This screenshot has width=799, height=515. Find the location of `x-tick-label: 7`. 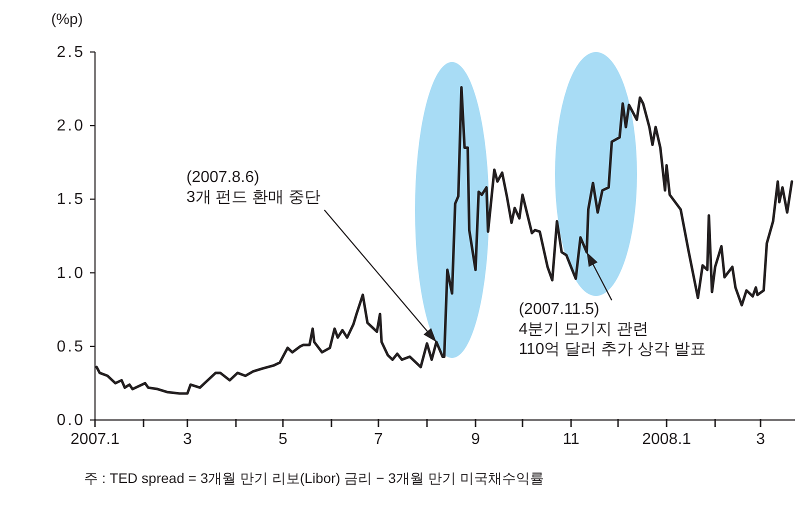

x-tick-label: 7 is located at coordinates (378, 439).